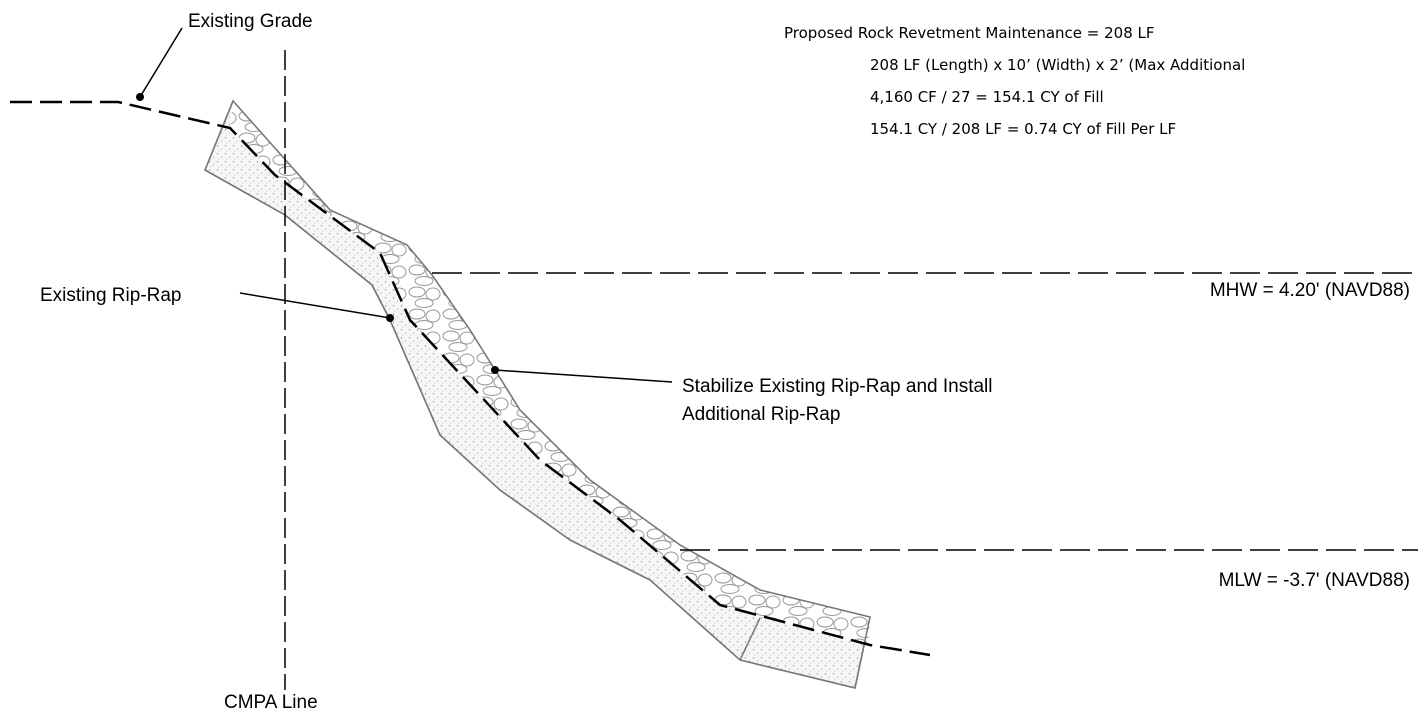 The width and height of the screenshot is (1418, 721). Describe the element at coordinates (837, 386) in the screenshot. I see `stabilize-label: Stabilize Existing Rip-Rap and Install` at that location.